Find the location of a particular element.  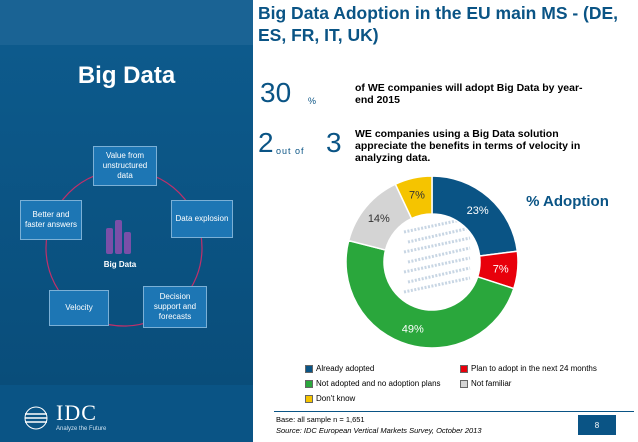

donut-data-label: 23% is located at coordinates (478, 211).